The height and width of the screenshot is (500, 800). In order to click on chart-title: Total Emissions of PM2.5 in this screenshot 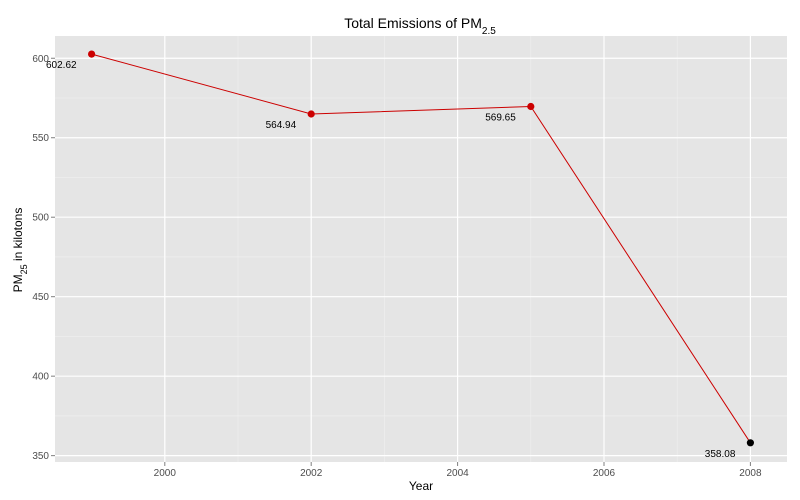, I will do `click(420, 26)`.